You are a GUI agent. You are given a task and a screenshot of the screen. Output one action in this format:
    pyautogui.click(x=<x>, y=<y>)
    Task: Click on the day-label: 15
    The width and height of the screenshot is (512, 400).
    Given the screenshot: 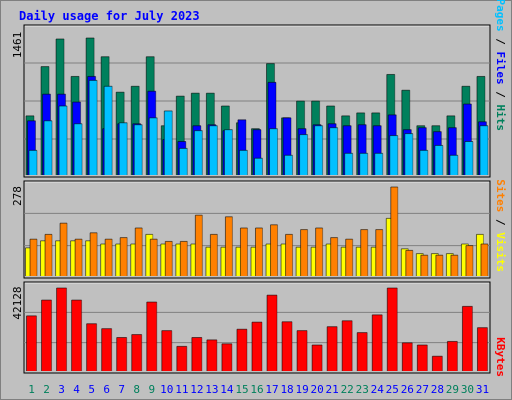 What is the action you would take?
    pyautogui.click(x=241, y=389)
    